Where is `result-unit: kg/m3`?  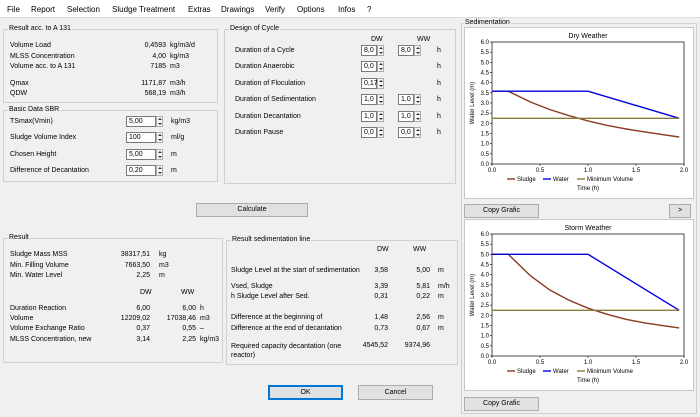 result-unit: kg/m3 is located at coordinates (210, 339).